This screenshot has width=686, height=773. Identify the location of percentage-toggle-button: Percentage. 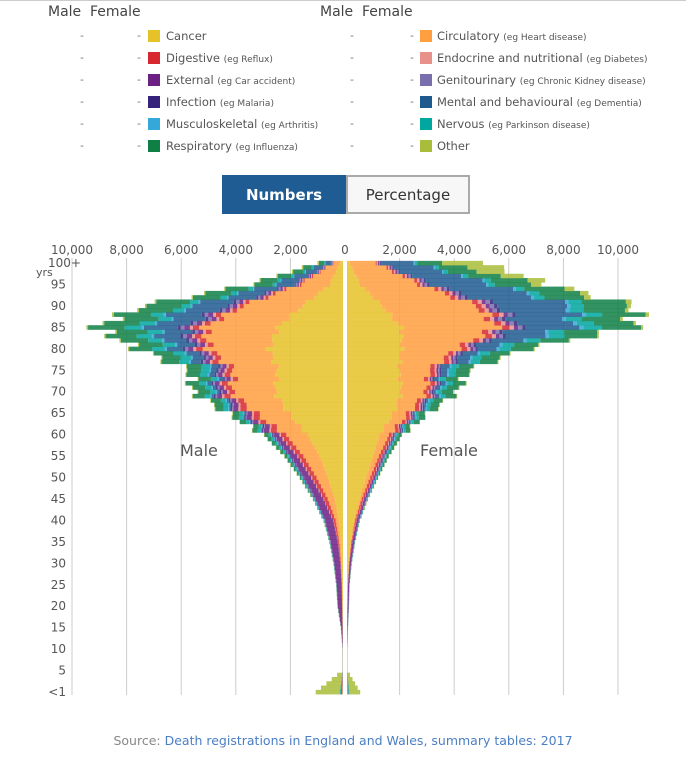
(408, 194).